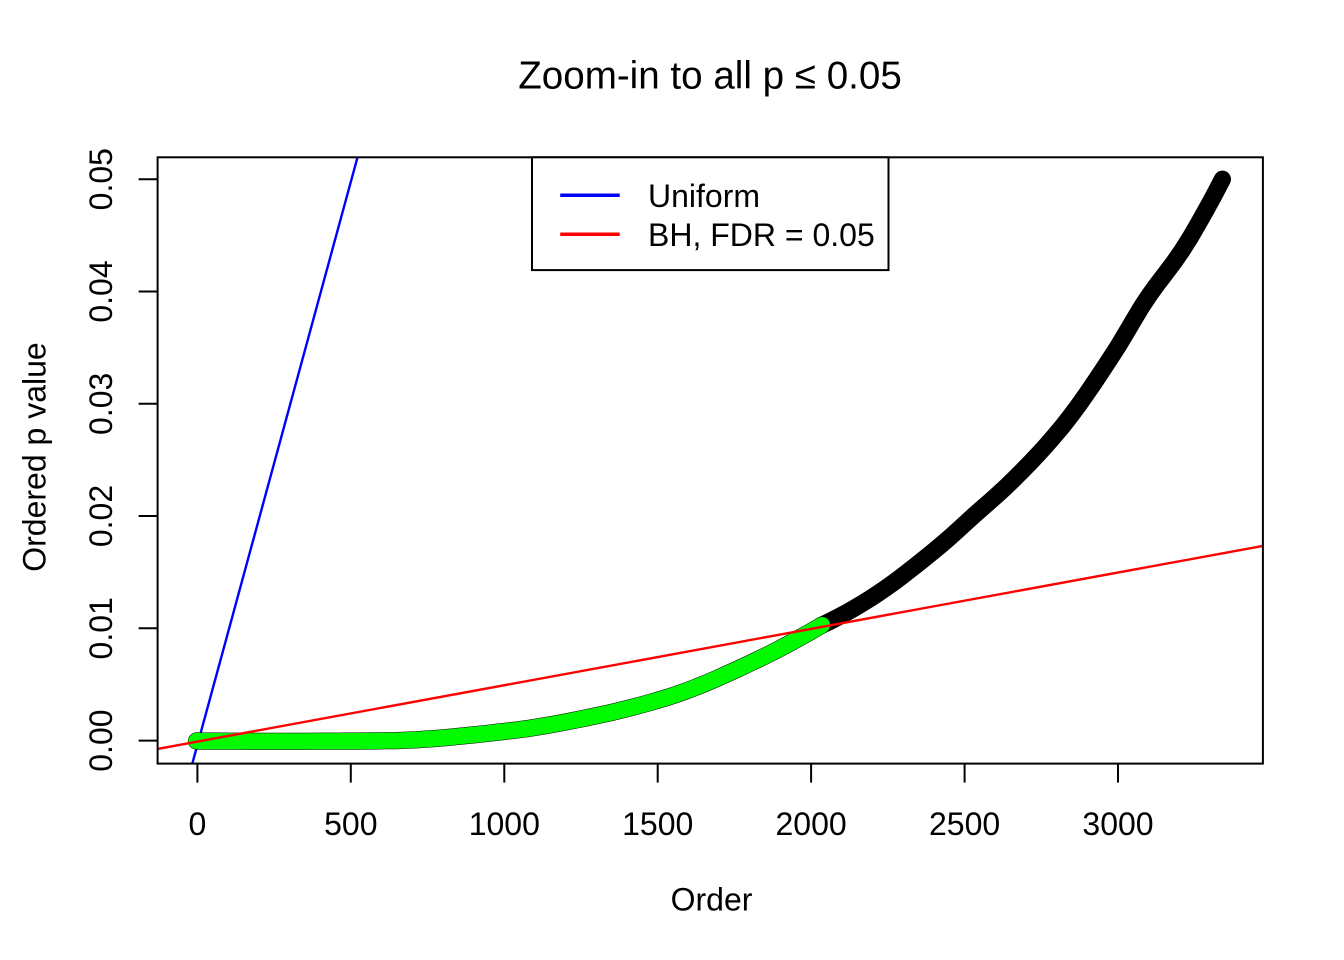 Image resolution: width=1344 pixels, height=960 pixels. Describe the element at coordinates (710, 76) in the screenshot. I see `svg-text: Zoom-in to all p ≤ 0.05` at that location.